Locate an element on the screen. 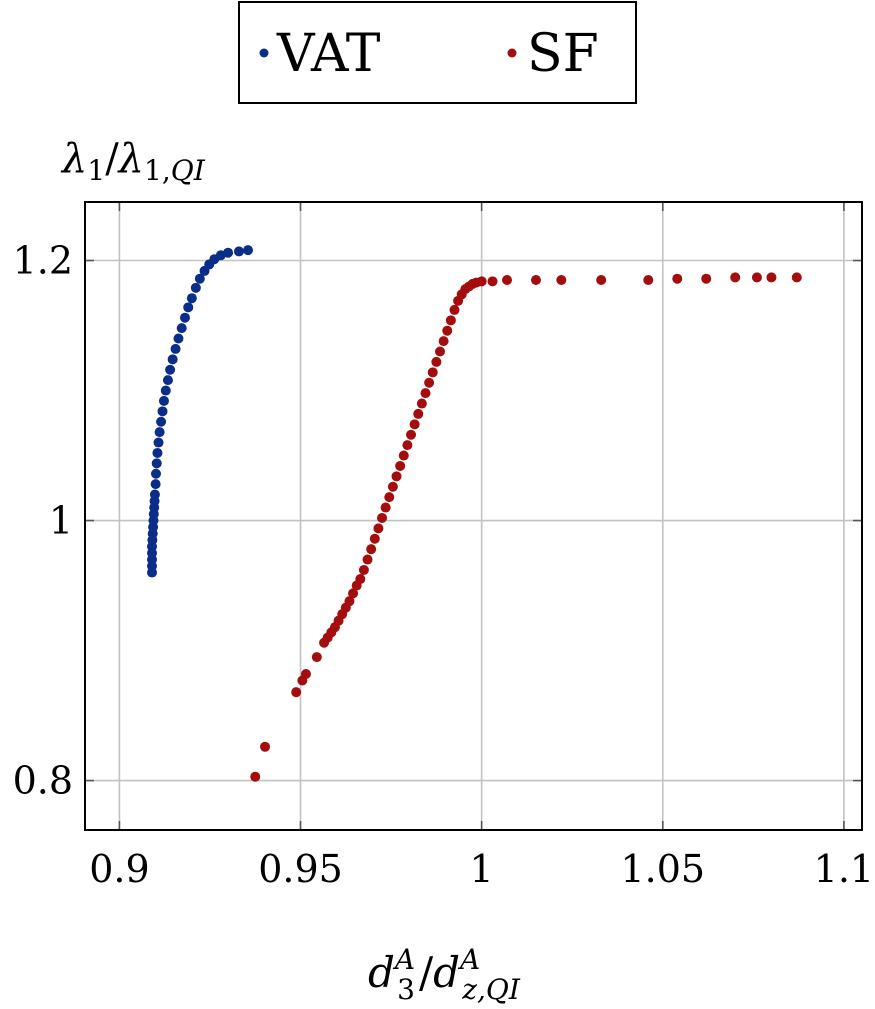  y-tick-label: 1.2 is located at coordinates (43, 261).